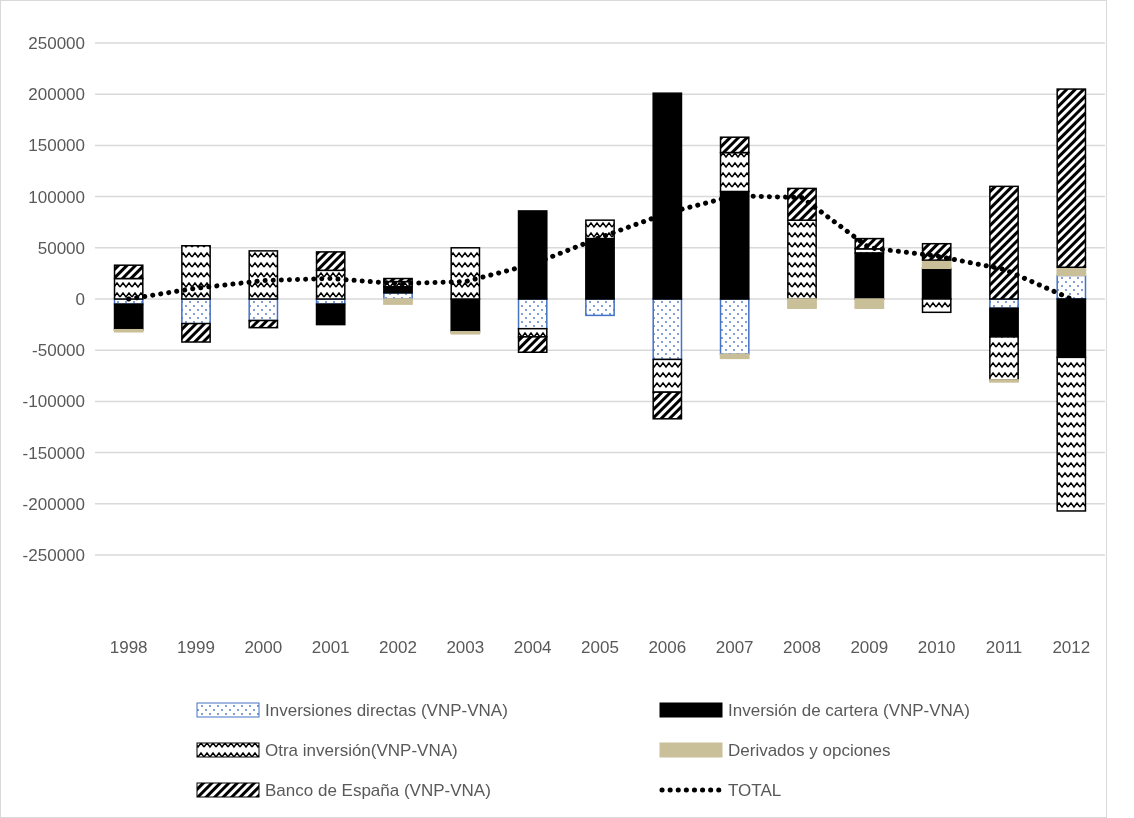 This screenshot has height=818, width=1134. Describe the element at coordinates (80, 299) in the screenshot. I see `y-tick-label: 0` at that location.